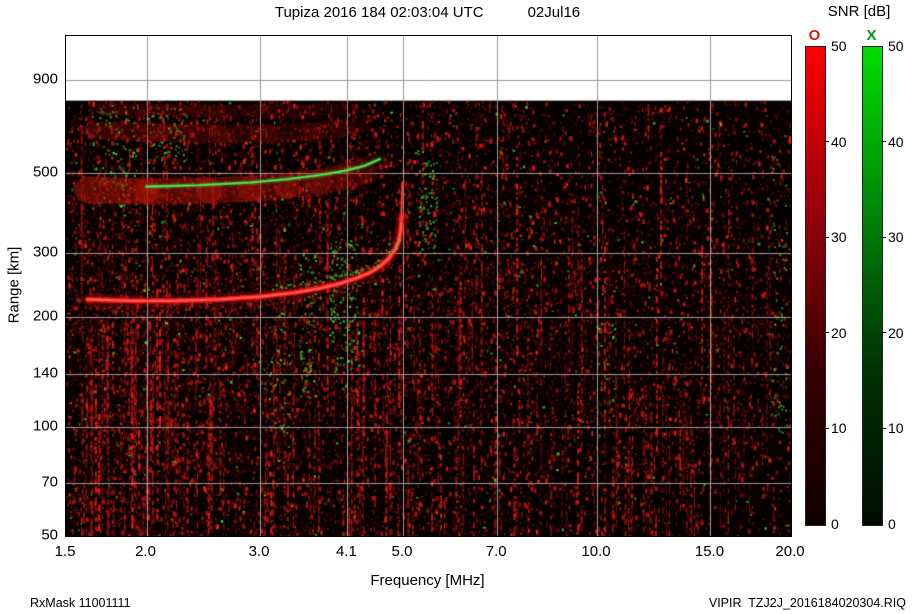  I want to click on footer-rxmask: RxMask 11001111, so click(80, 603).